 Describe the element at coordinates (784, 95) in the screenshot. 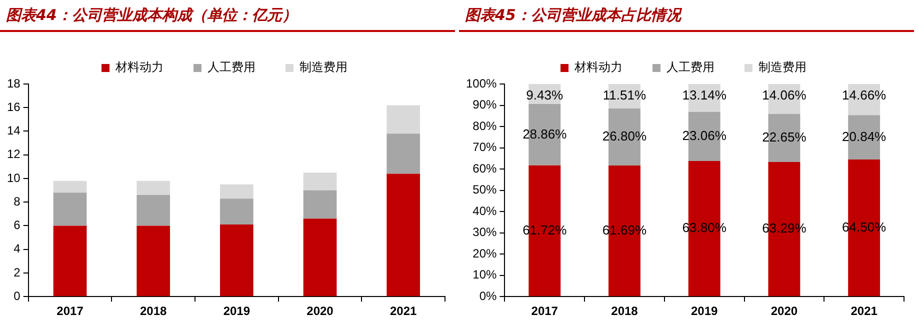

I see `data-label: 14.06%` at that location.